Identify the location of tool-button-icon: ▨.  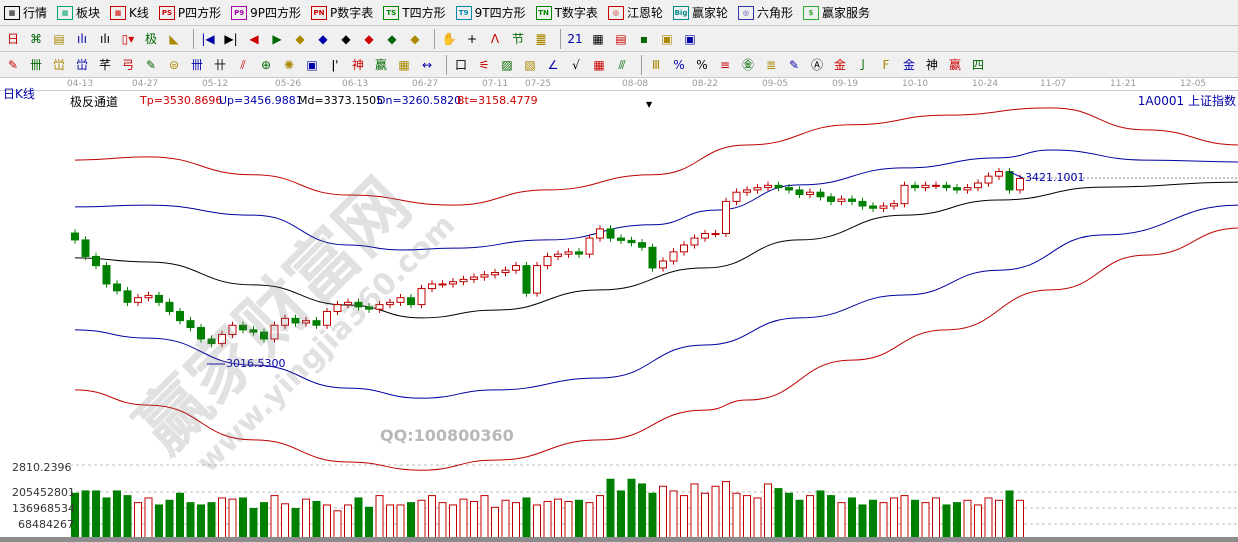
(507, 64).